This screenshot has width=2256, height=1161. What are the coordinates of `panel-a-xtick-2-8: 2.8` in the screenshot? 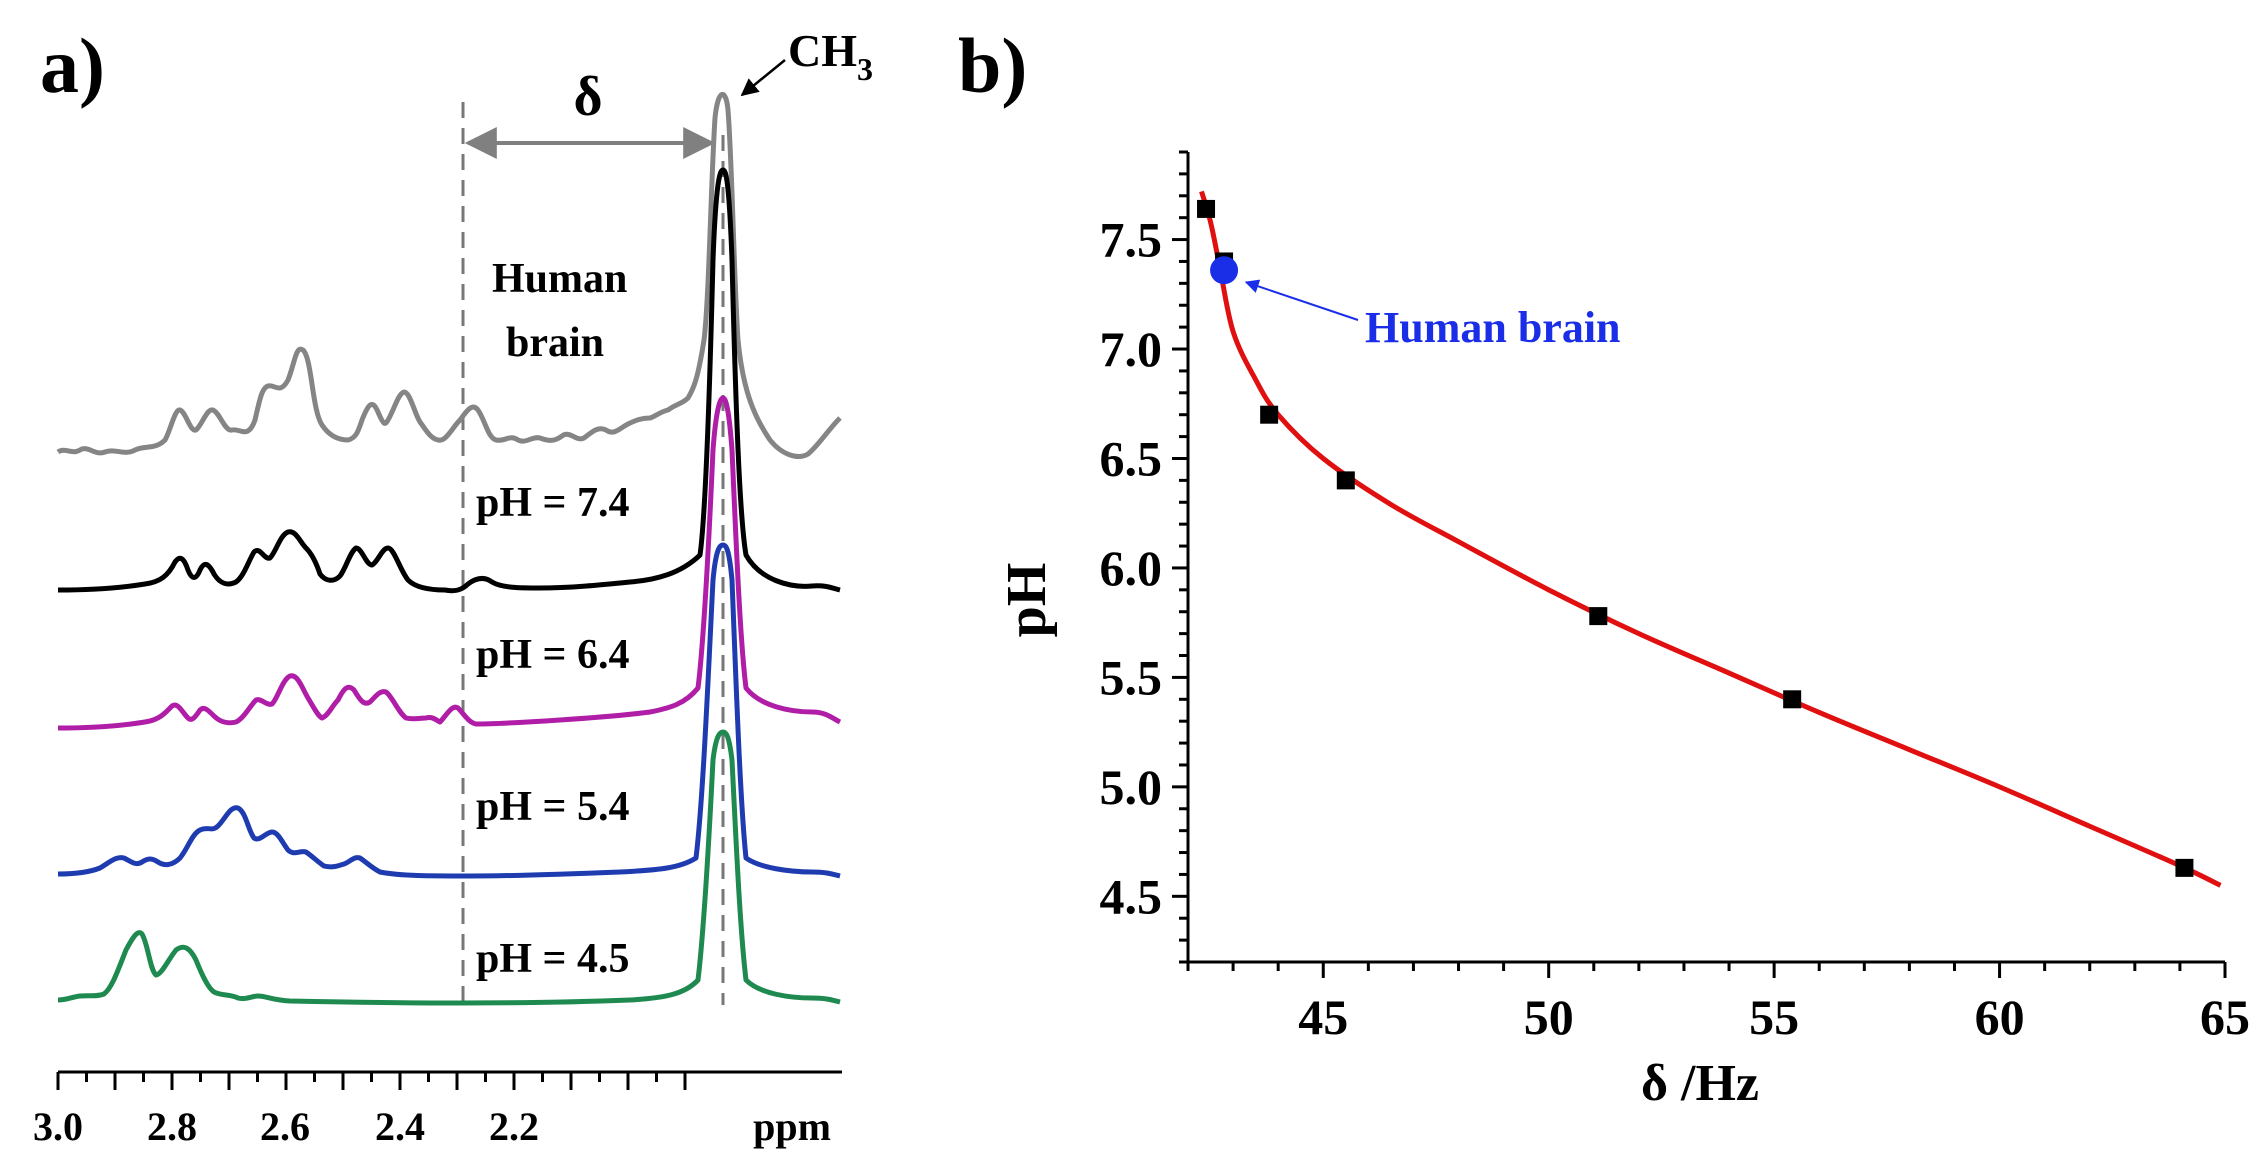 It's located at (172, 1126).